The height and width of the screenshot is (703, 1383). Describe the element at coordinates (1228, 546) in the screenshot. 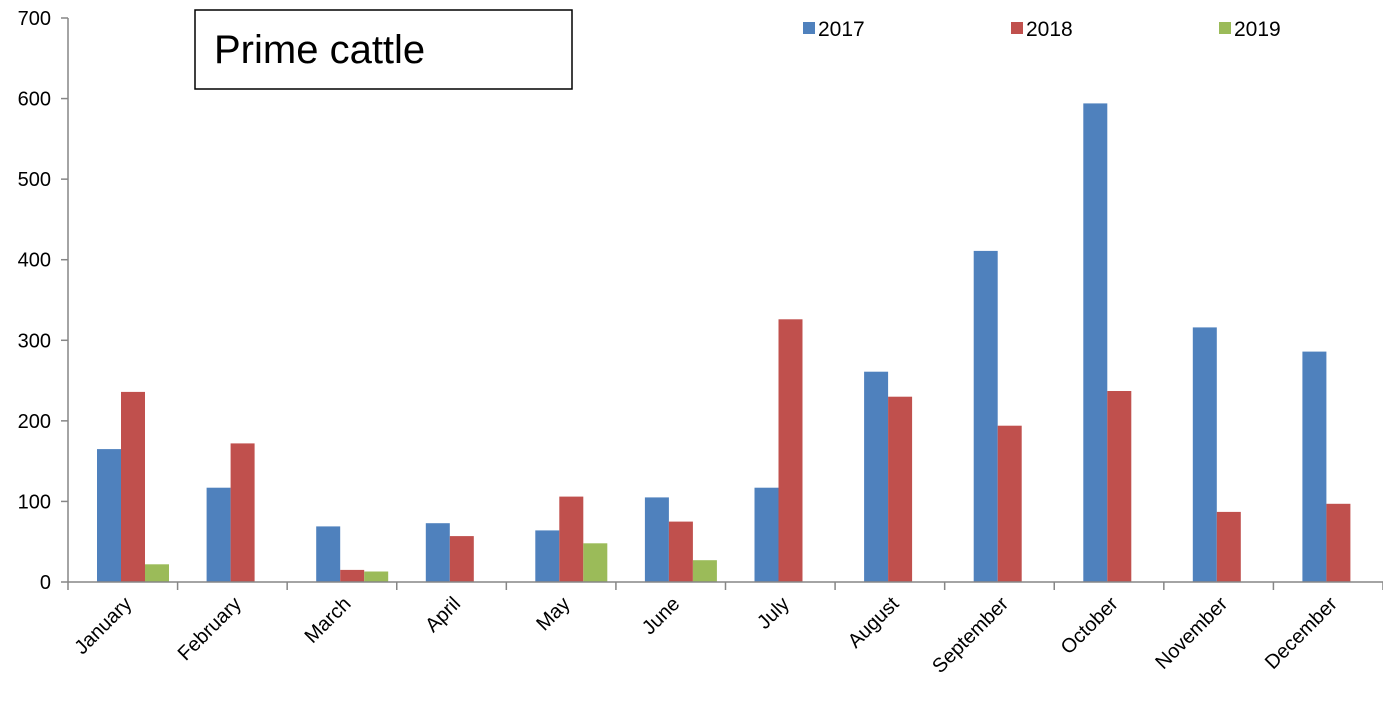

I see `bar-2018-november` at that location.